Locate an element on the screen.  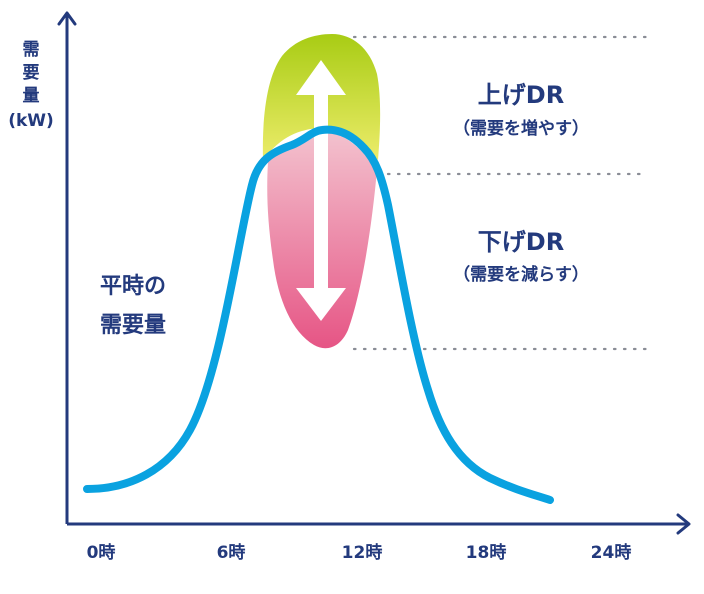
downward-dr-subtitle: （需要を減らす） is located at coordinates (521, 274).